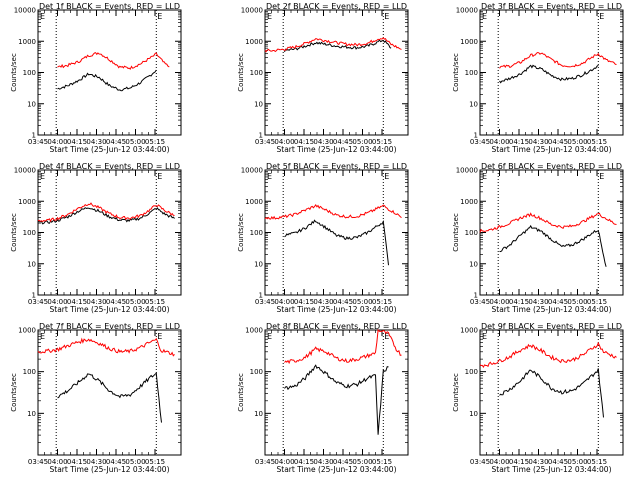 The height and width of the screenshot is (484, 640). I want to click on plot-title: Det 8f BLACK = Events, RED = LLD, so click(336, 326).